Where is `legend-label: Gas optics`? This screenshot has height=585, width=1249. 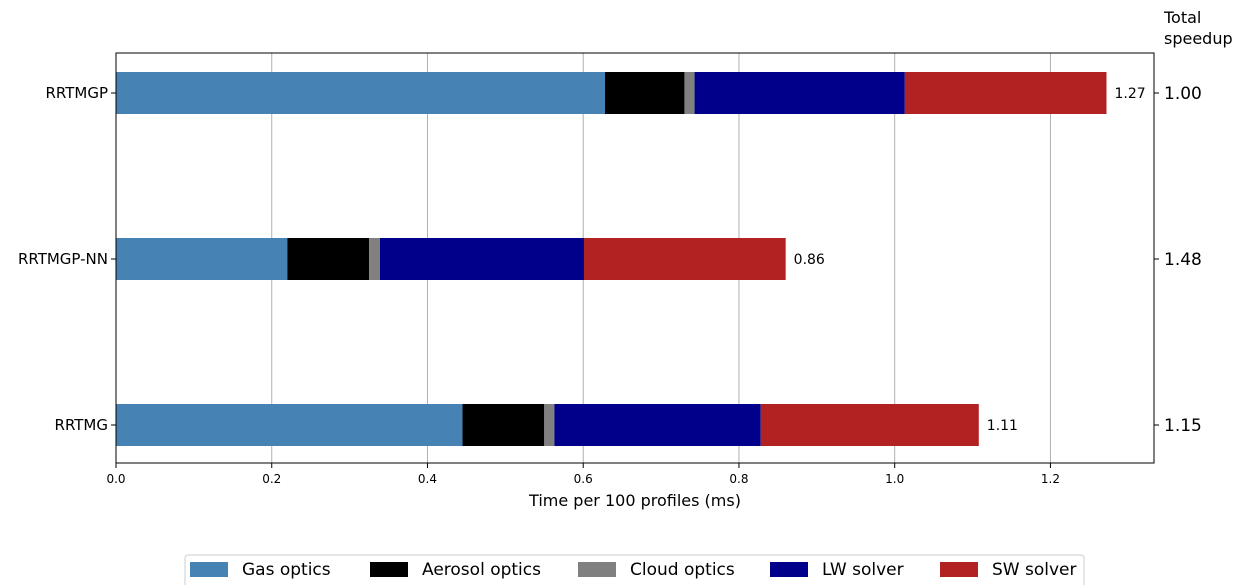
legend-label: Gas optics is located at coordinates (286, 570).